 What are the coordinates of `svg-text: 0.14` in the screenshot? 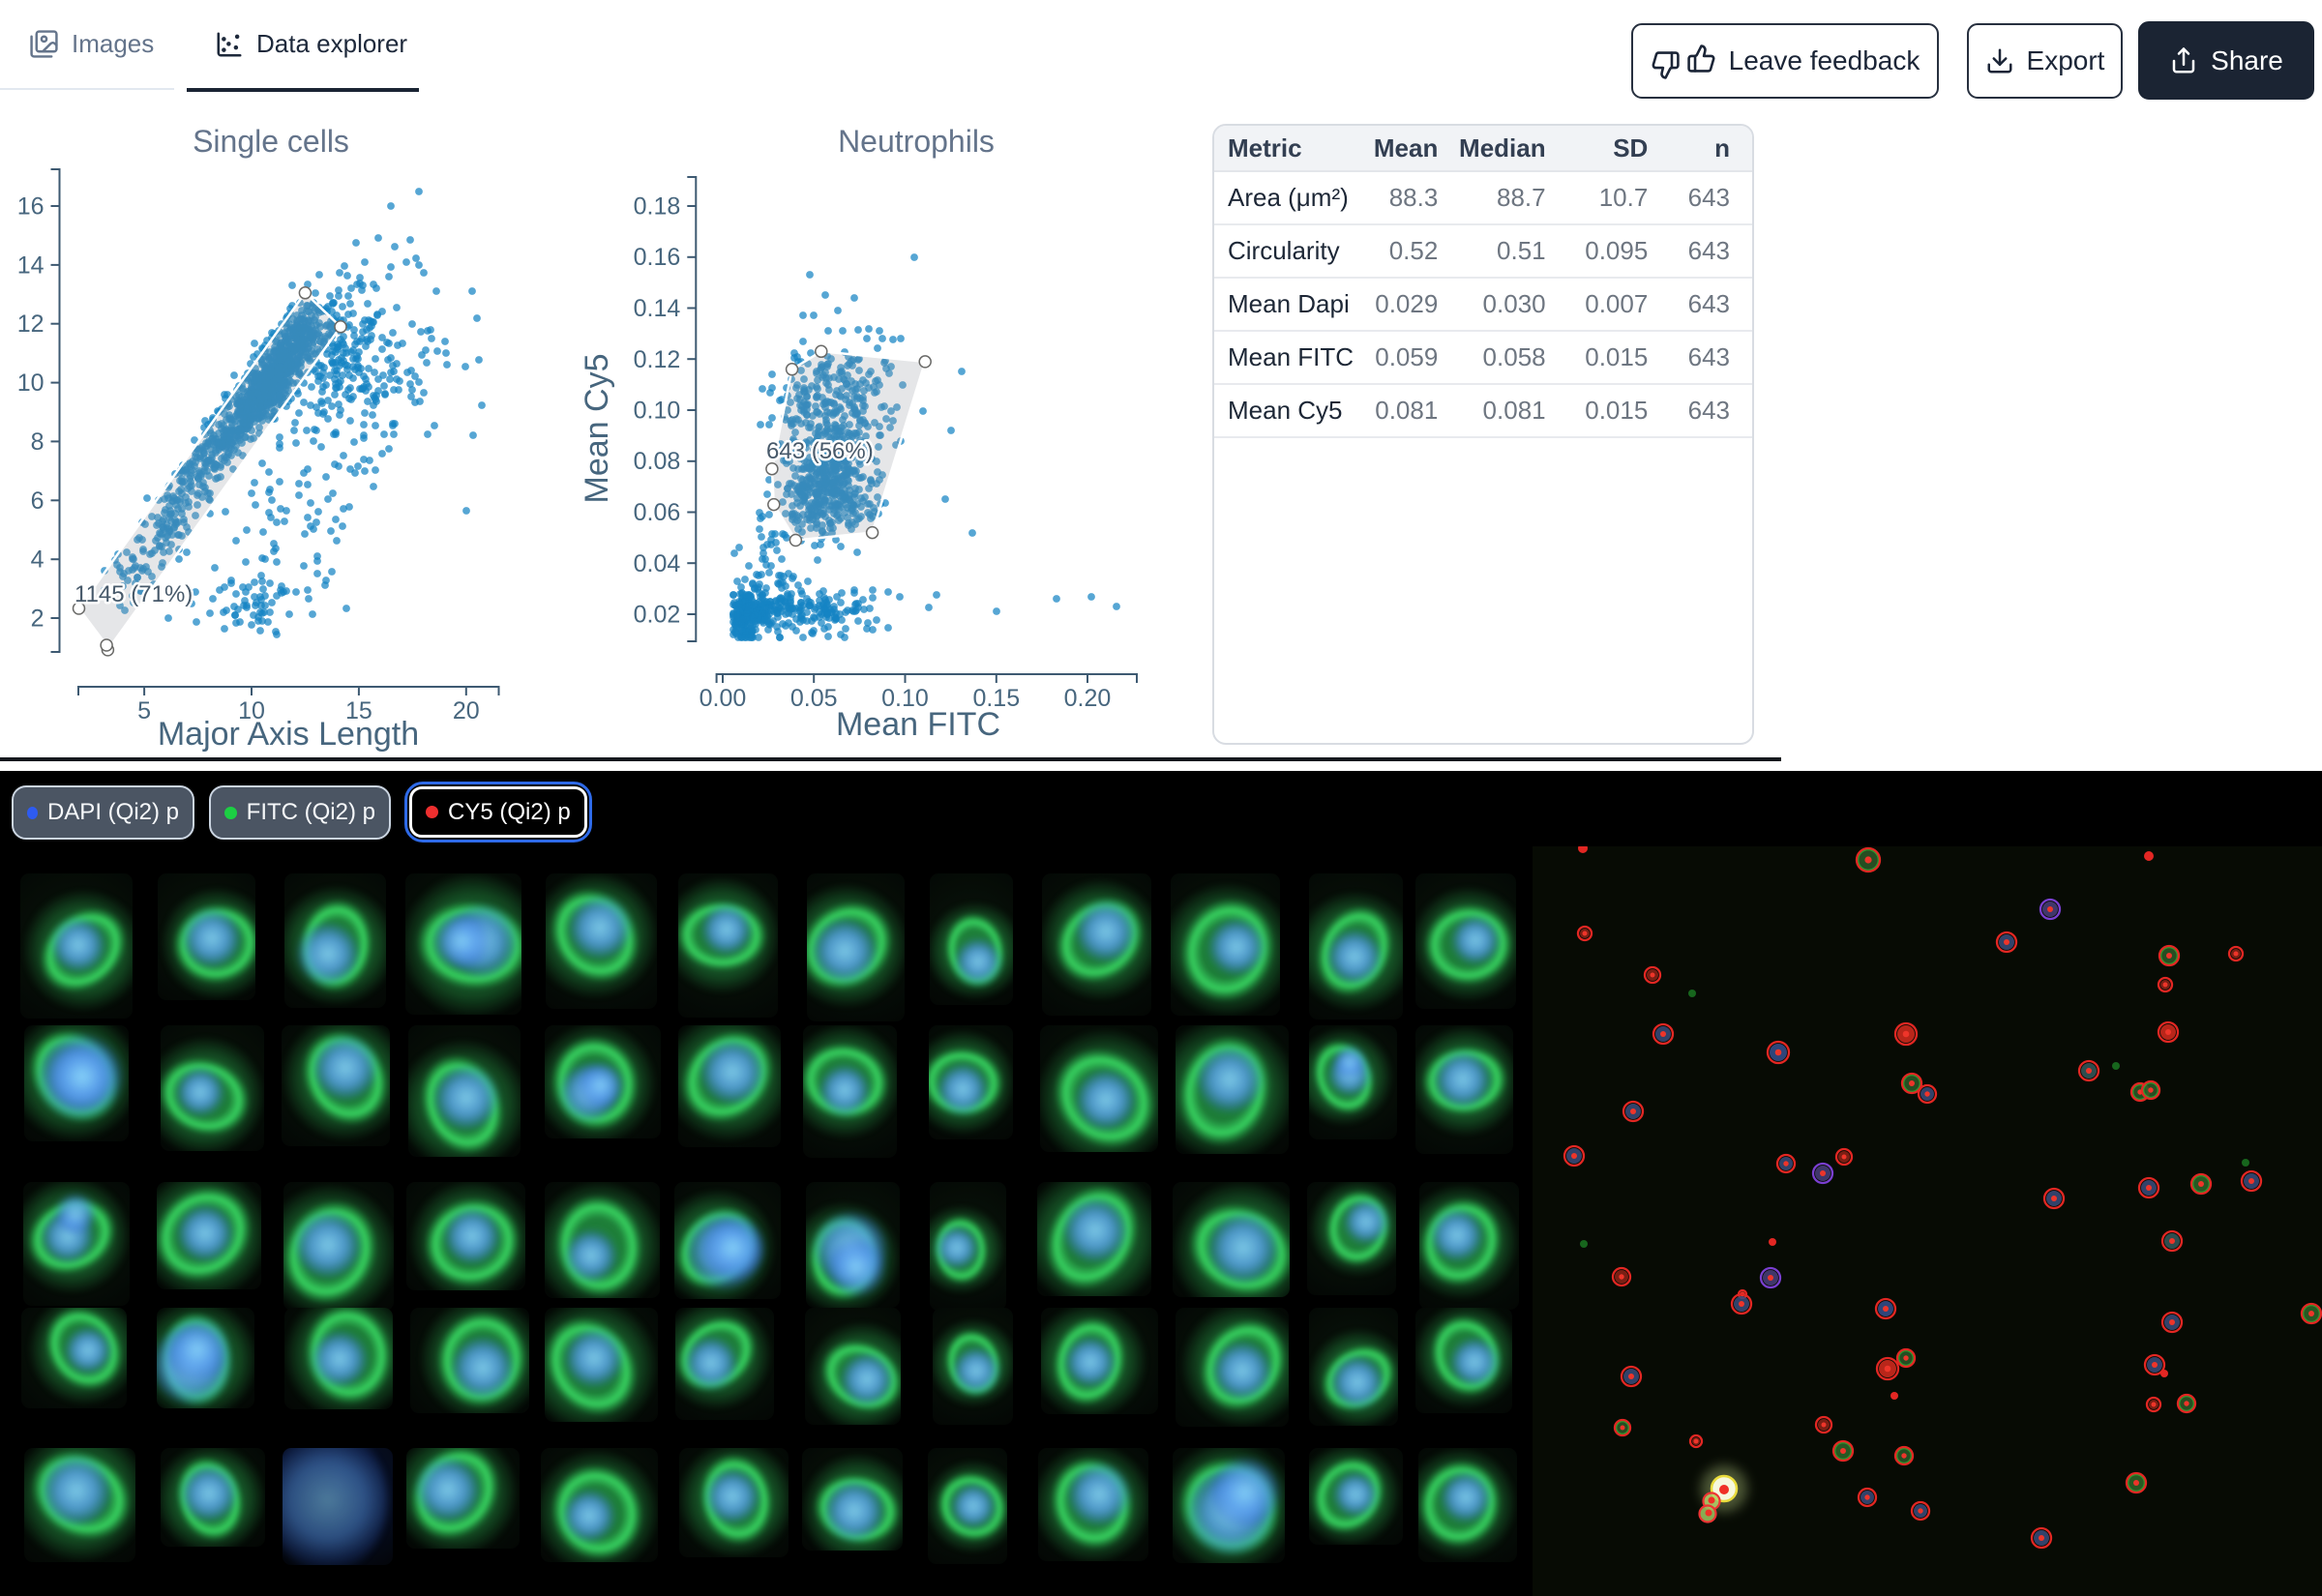 It's located at (657, 308).